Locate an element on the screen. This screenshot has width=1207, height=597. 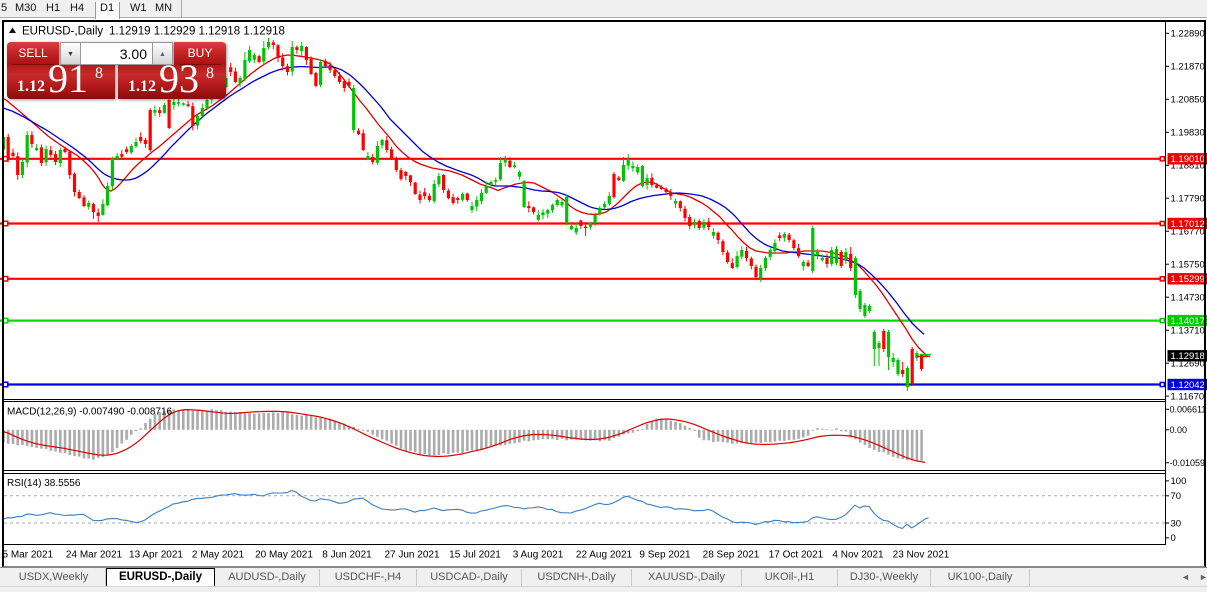
svg-text: 30 is located at coordinates (1176, 523).